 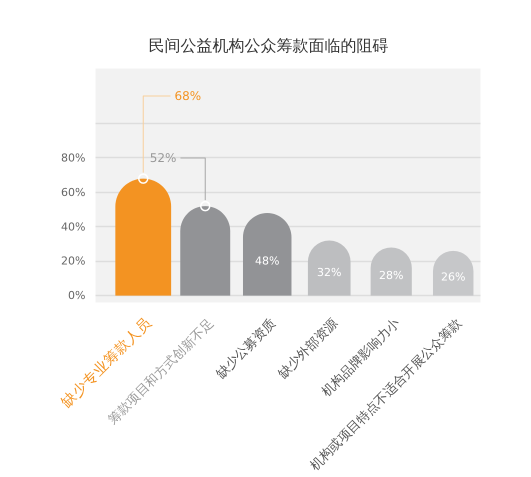 What do you see at coordinates (267, 261) in the screenshot?
I see `data-label: 48%` at bounding box center [267, 261].